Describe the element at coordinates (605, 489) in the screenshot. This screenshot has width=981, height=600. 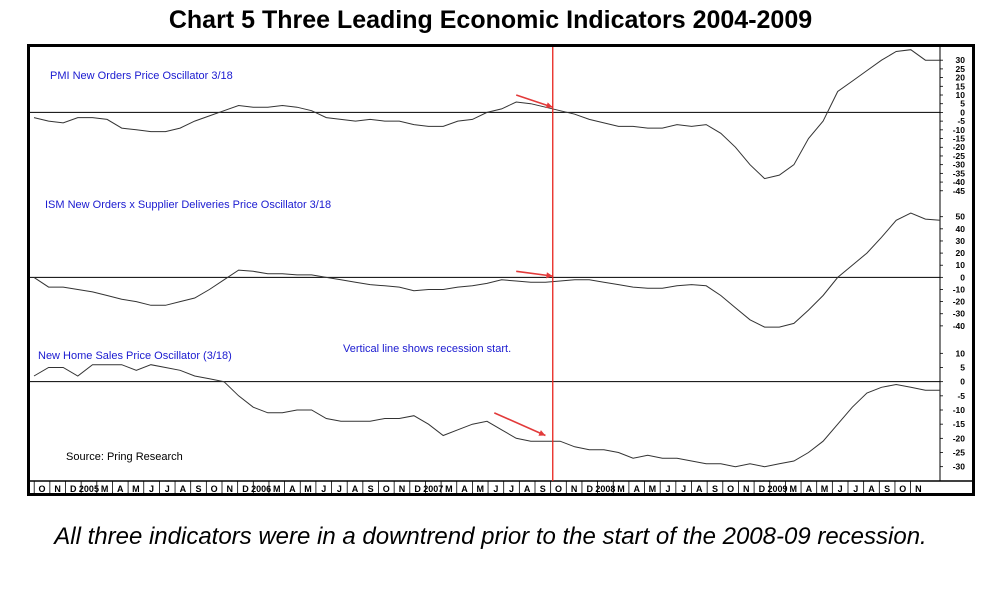
I see `x-tick-label: 2008` at that location.